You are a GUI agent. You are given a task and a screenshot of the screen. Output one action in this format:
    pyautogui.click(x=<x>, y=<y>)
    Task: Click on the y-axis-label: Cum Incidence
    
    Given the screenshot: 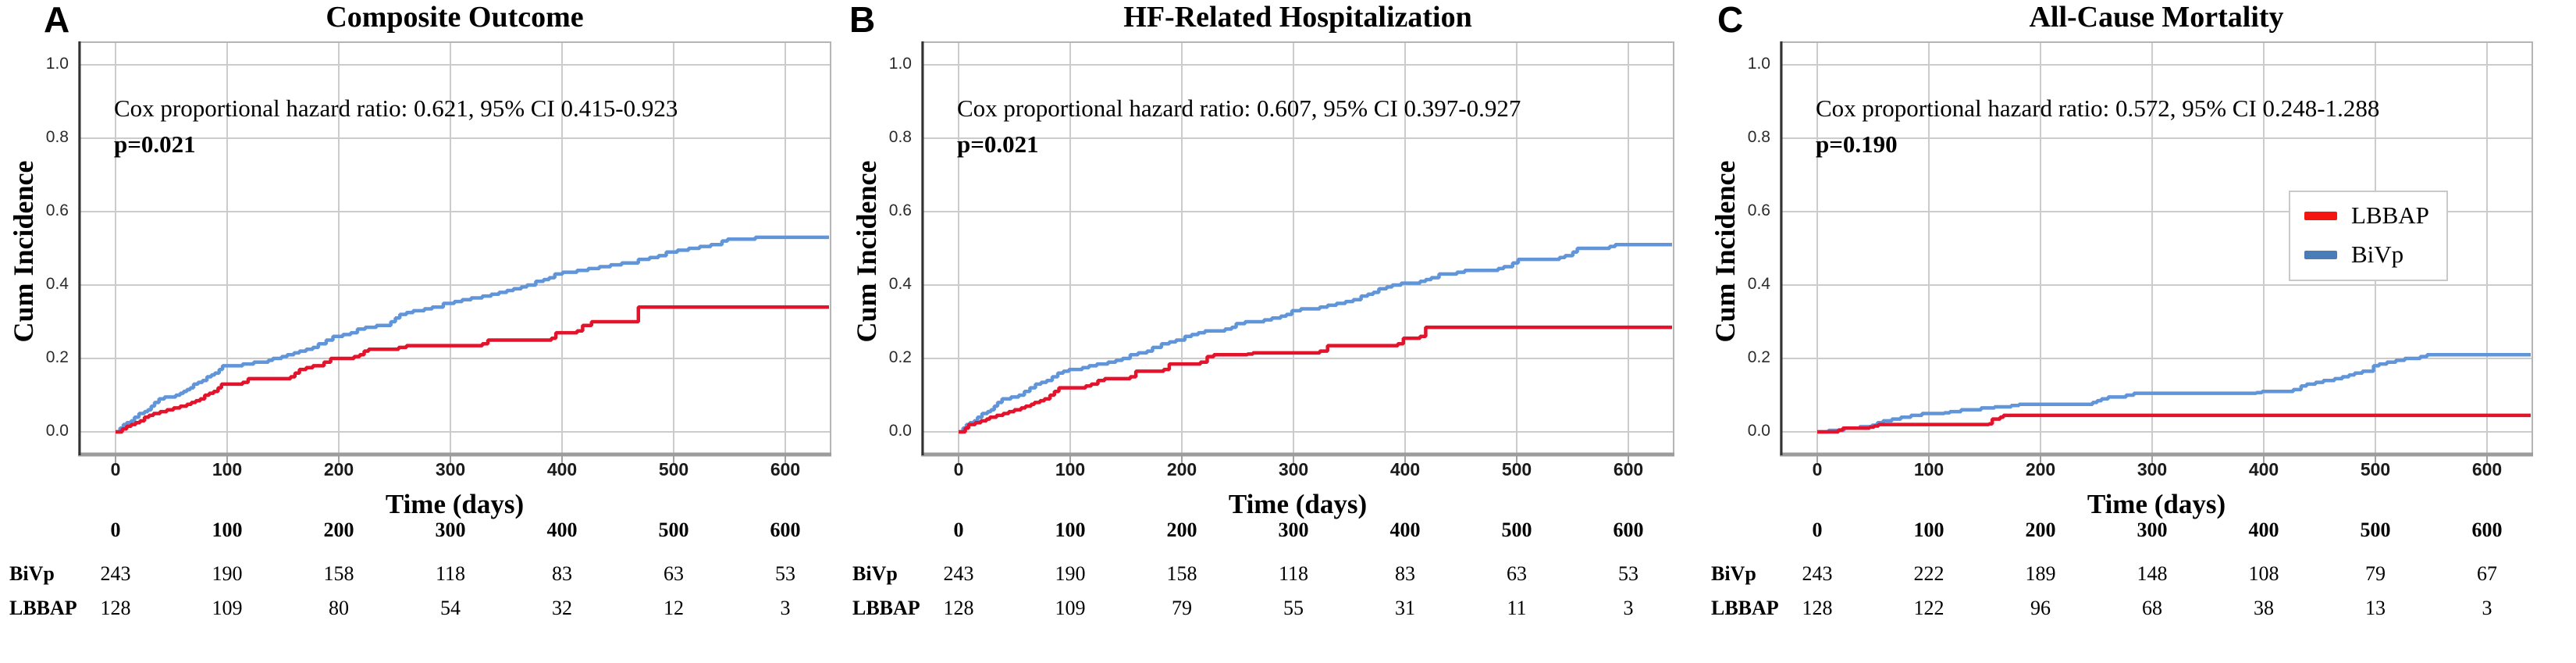 What is the action you would take?
    pyautogui.click(x=23, y=251)
    